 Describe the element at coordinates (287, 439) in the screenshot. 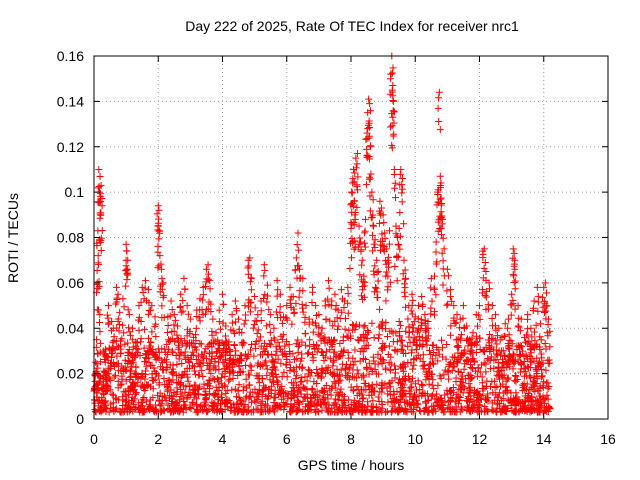

I see `x-tick-label: 6` at that location.